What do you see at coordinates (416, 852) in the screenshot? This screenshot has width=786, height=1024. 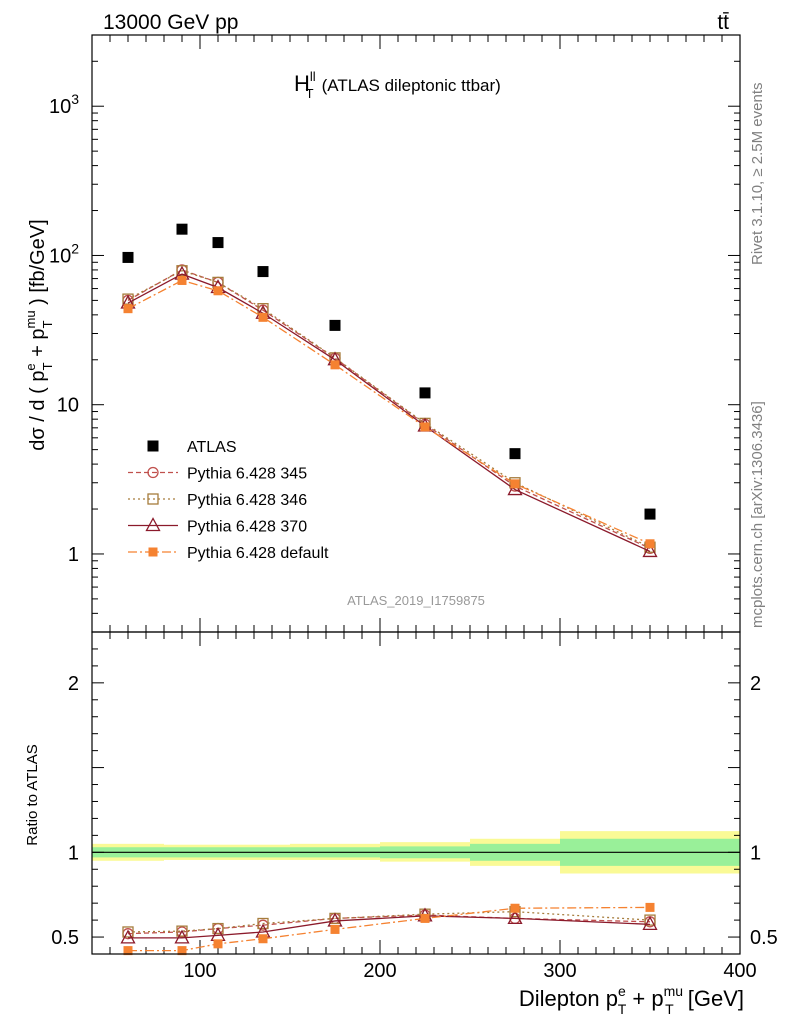 I see `ratio-uncertainty-band` at bounding box center [416, 852].